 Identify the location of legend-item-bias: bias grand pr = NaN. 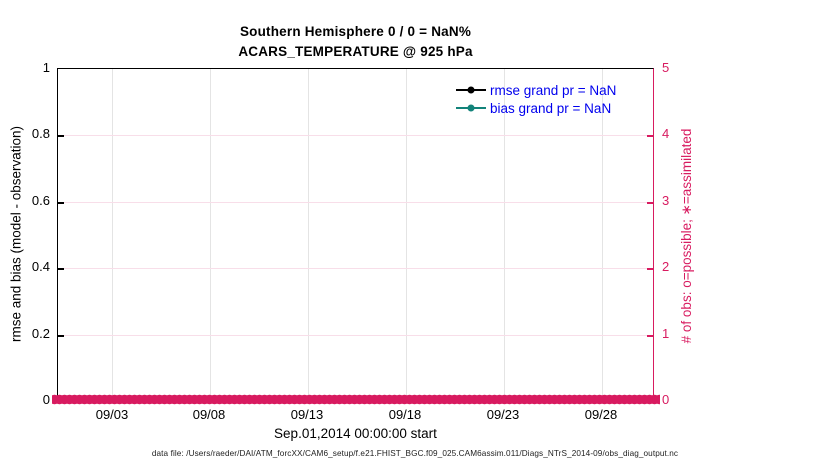
(536, 108).